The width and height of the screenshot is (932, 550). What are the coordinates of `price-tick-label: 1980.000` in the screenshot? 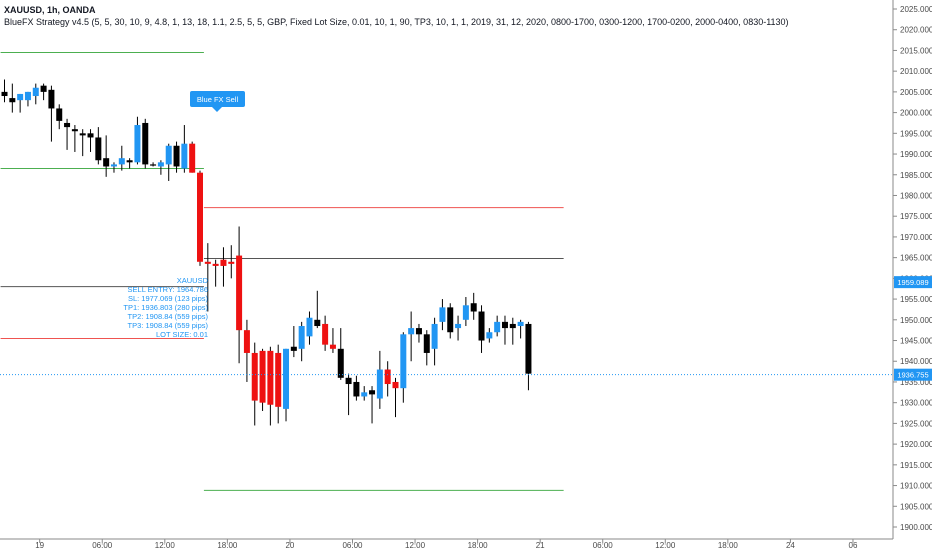 It's located at (916, 195).